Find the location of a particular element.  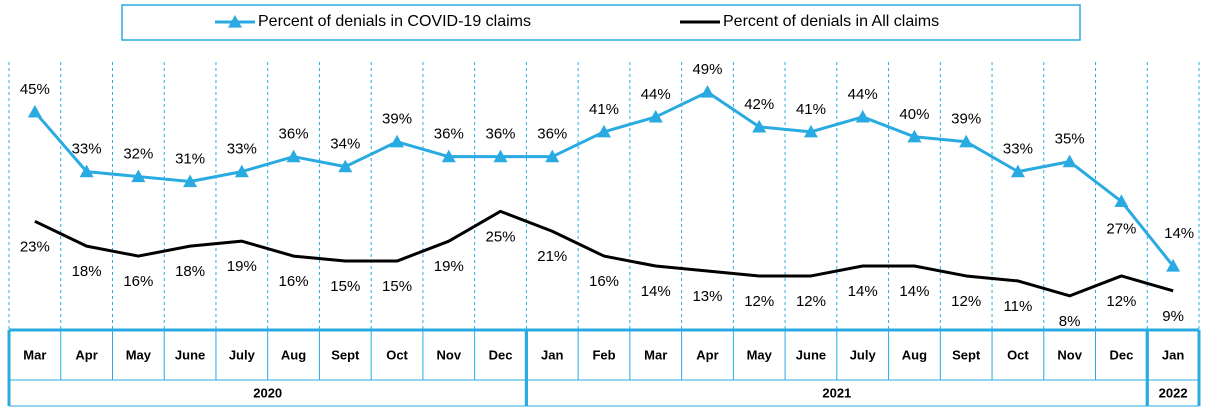

legend-label: Percent of denials in All claims is located at coordinates (831, 21).